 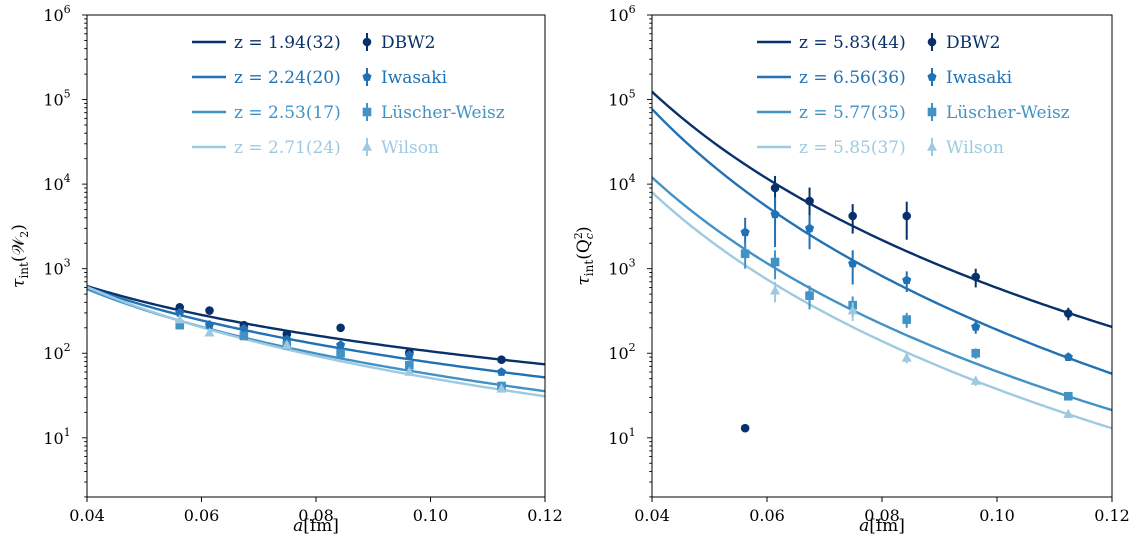 I want to click on y-tick-label: 10¹, so click(x=56, y=437).